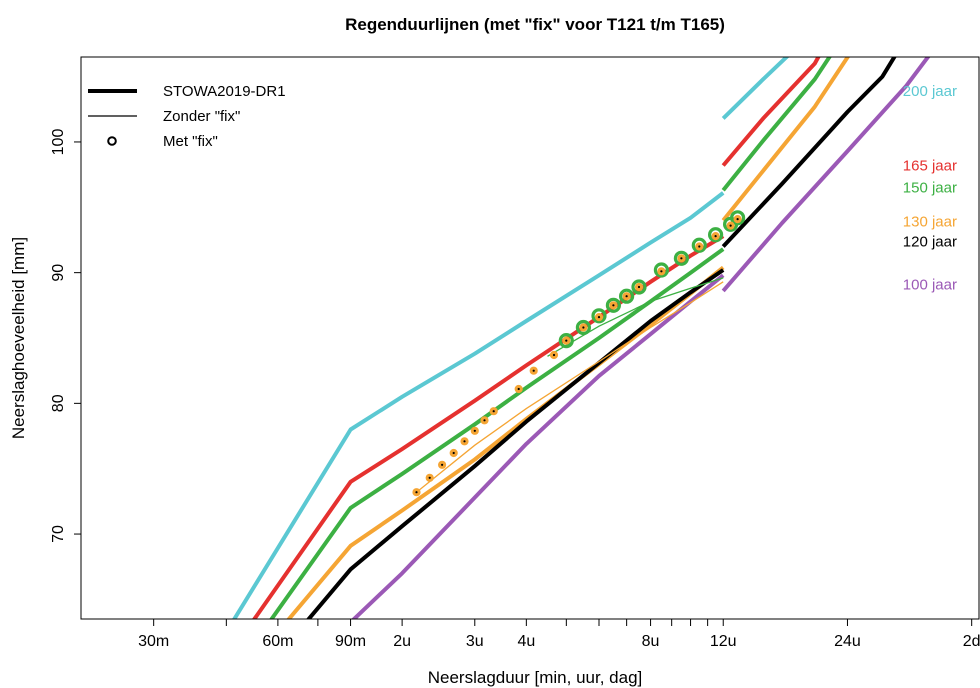  I want to click on legend: STOWA2019-DR1 Zonder "fix" Met "fix", so click(187, 116).